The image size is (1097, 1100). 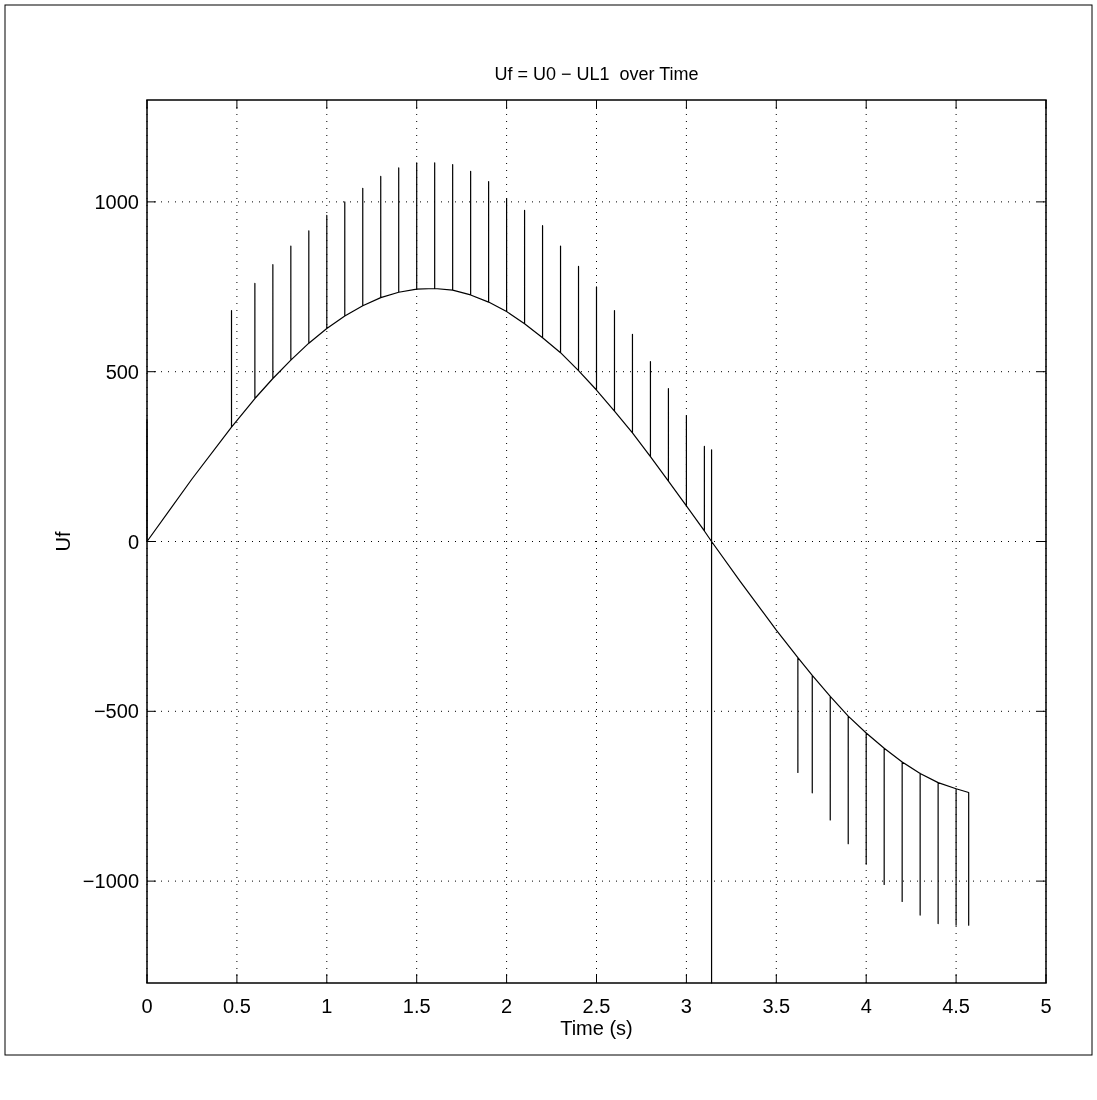 I want to click on y-axis-title: Uf, so click(x=63, y=541).